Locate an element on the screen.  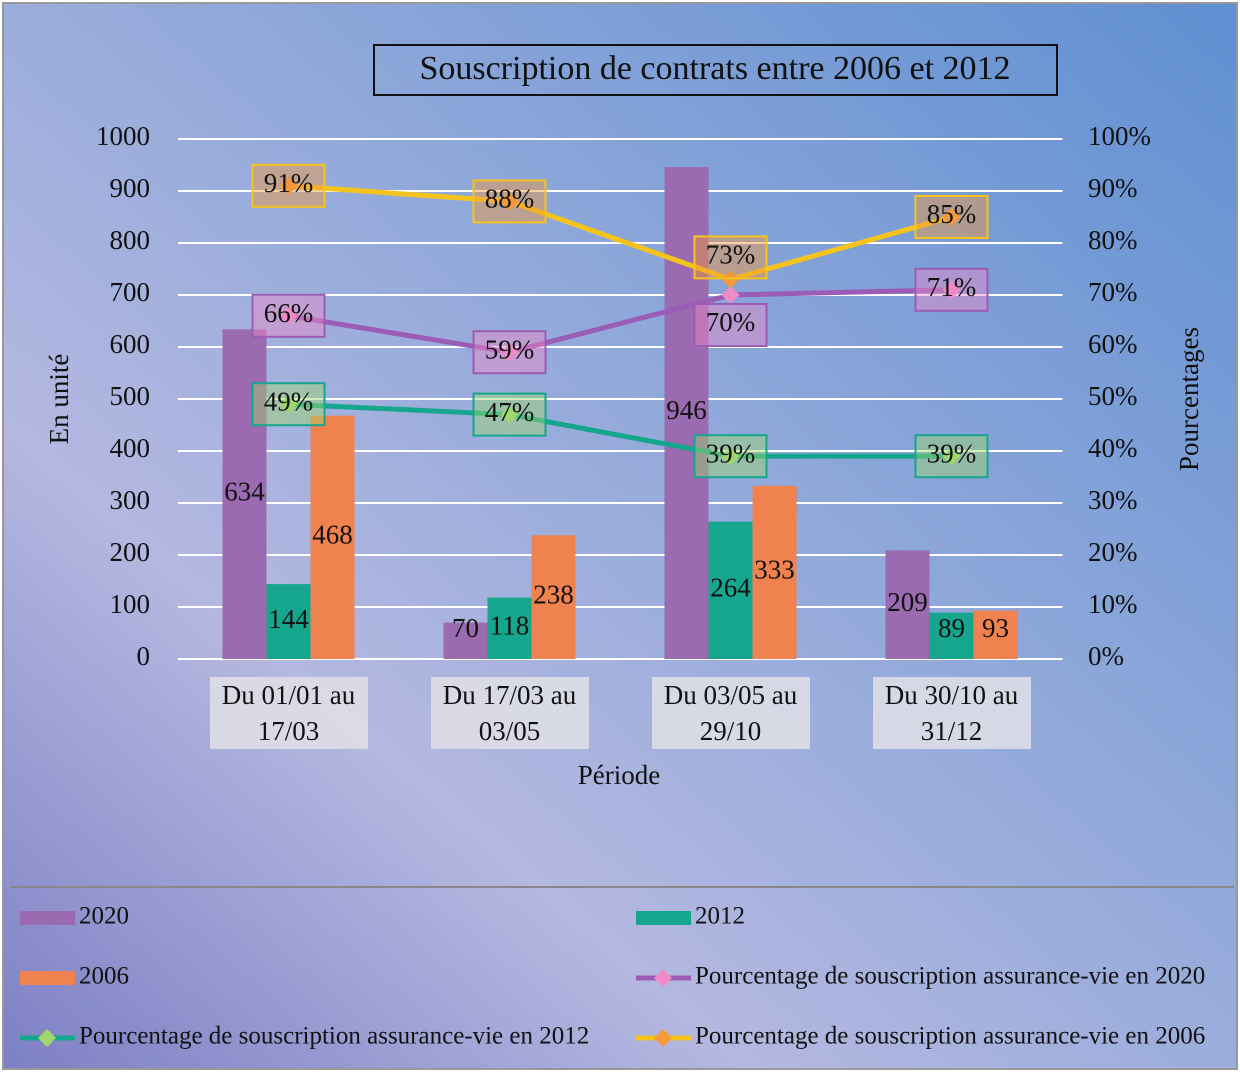
data-label: 59% is located at coordinates (510, 349).